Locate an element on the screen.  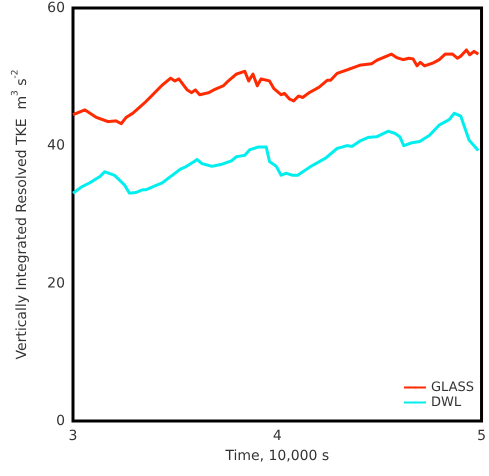
legend-label: GLASS is located at coordinates (452, 387).